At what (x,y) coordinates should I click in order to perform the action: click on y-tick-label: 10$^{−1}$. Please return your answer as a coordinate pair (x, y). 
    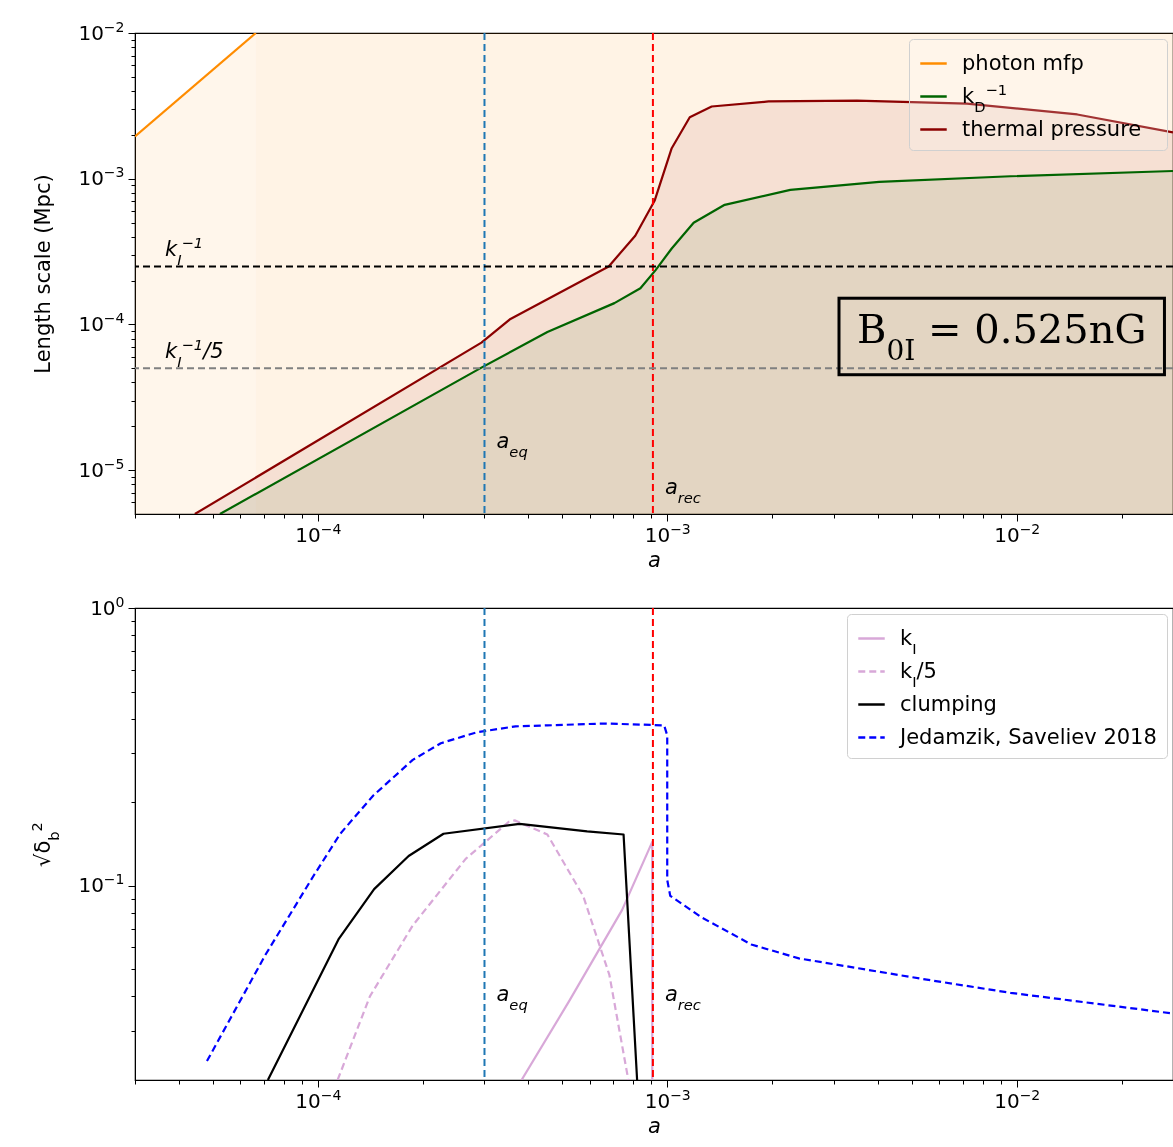
    Looking at the image, I should click on (101, 884).